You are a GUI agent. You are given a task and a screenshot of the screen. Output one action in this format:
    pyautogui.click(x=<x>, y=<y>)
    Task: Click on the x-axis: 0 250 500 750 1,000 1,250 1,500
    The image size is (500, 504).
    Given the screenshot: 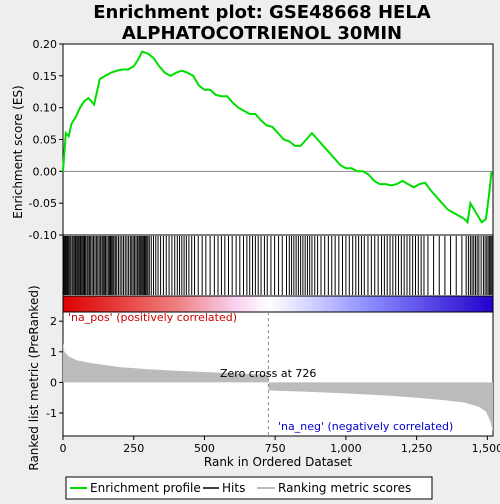 What is the action you would take?
    pyautogui.click(x=280, y=445)
    